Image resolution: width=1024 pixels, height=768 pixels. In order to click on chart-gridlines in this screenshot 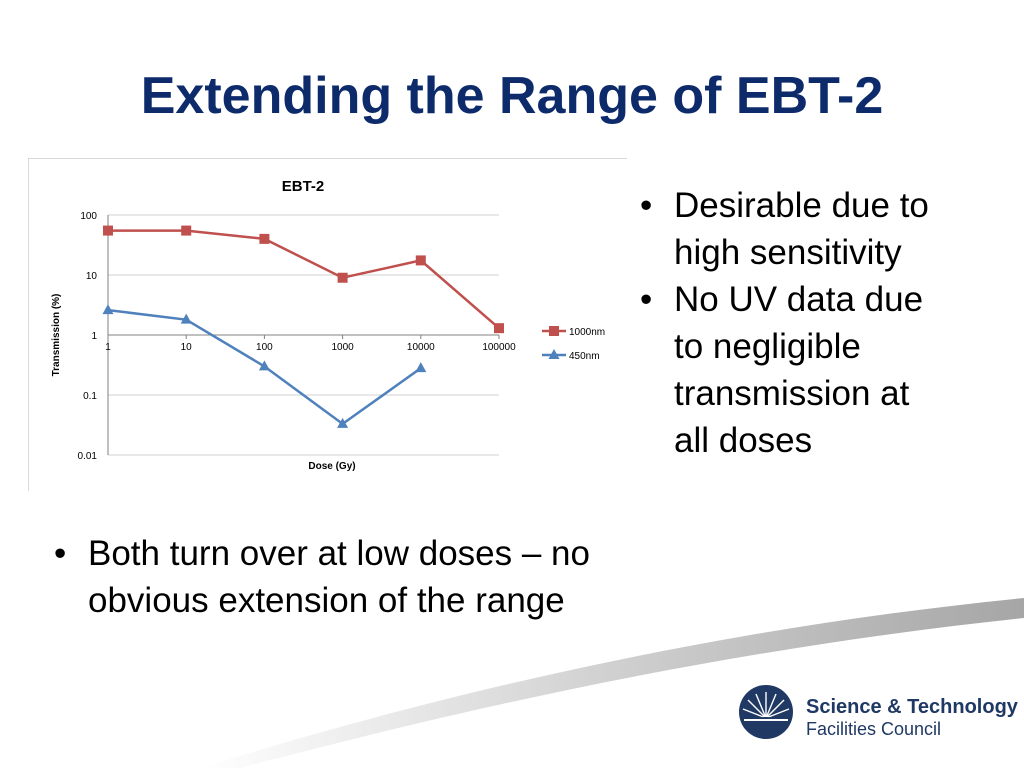, I will do `click(303, 335)`.